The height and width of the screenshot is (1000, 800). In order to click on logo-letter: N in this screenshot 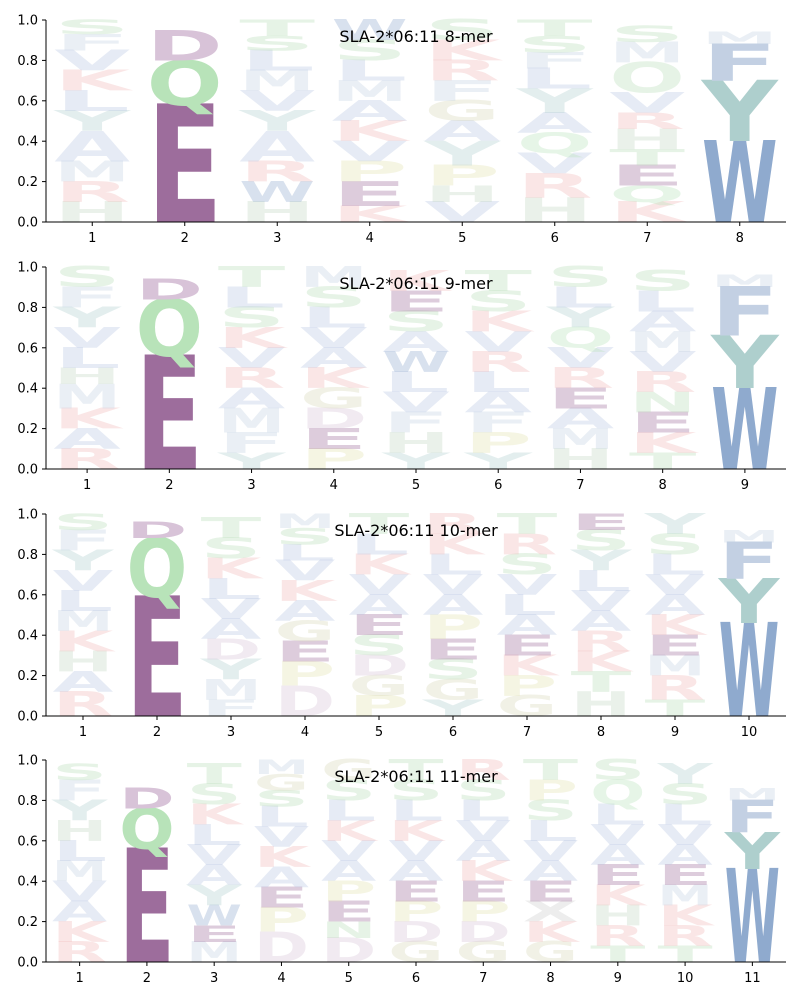, I will do `click(348, 931)`.